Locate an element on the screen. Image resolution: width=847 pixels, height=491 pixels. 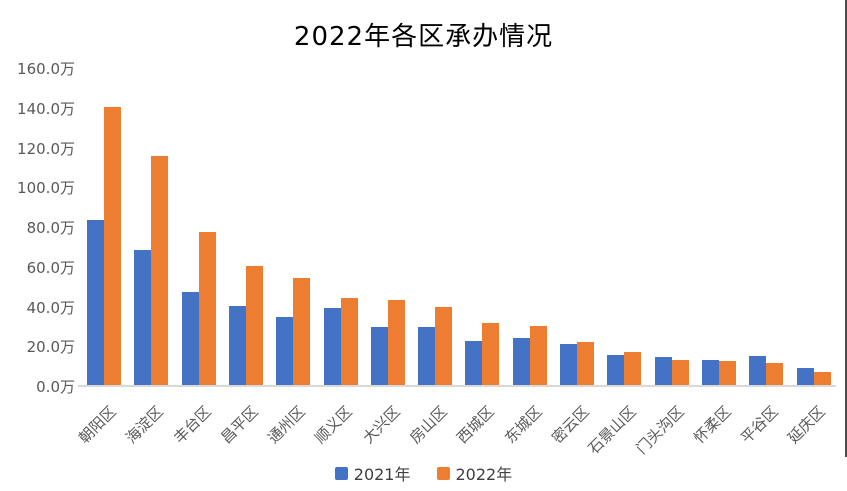
legend-swatch-2022-icon is located at coordinates (443, 473).